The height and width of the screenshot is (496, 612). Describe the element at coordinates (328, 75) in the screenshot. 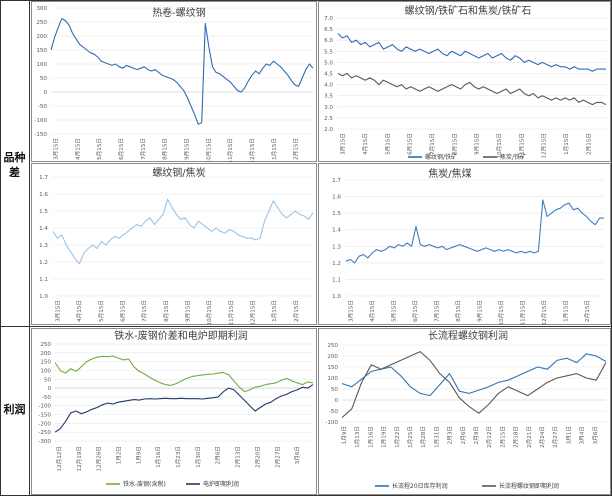

I see `y-tick-label: 4.5` at that location.